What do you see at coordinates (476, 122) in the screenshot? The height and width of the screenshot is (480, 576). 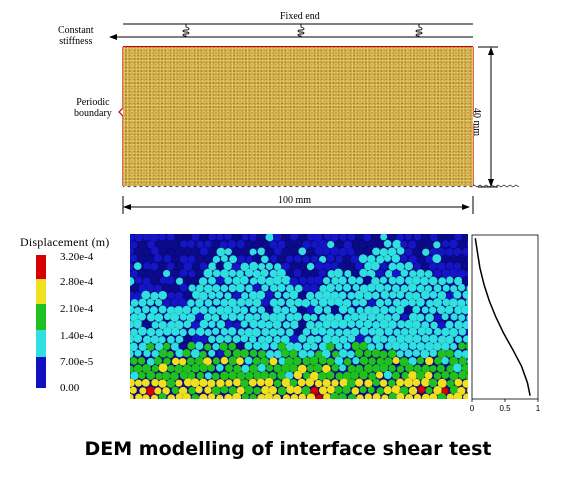 I see `height-dimension-label: 40 mm` at bounding box center [476, 122].